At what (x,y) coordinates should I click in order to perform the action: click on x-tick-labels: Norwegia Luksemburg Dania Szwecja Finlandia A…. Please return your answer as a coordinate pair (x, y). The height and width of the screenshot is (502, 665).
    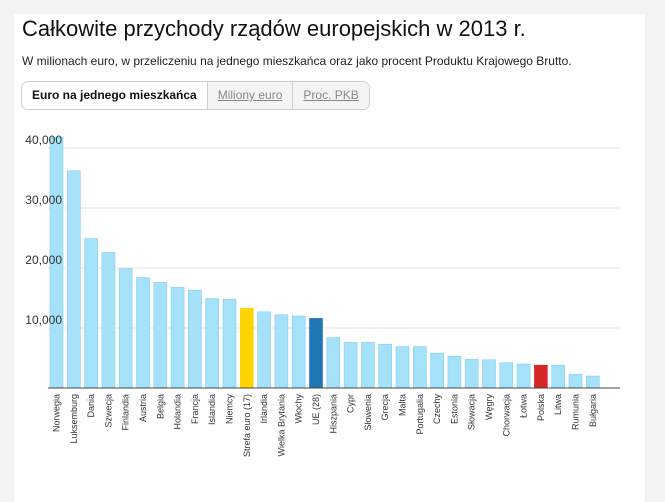
    Looking at the image, I should click on (325, 426).